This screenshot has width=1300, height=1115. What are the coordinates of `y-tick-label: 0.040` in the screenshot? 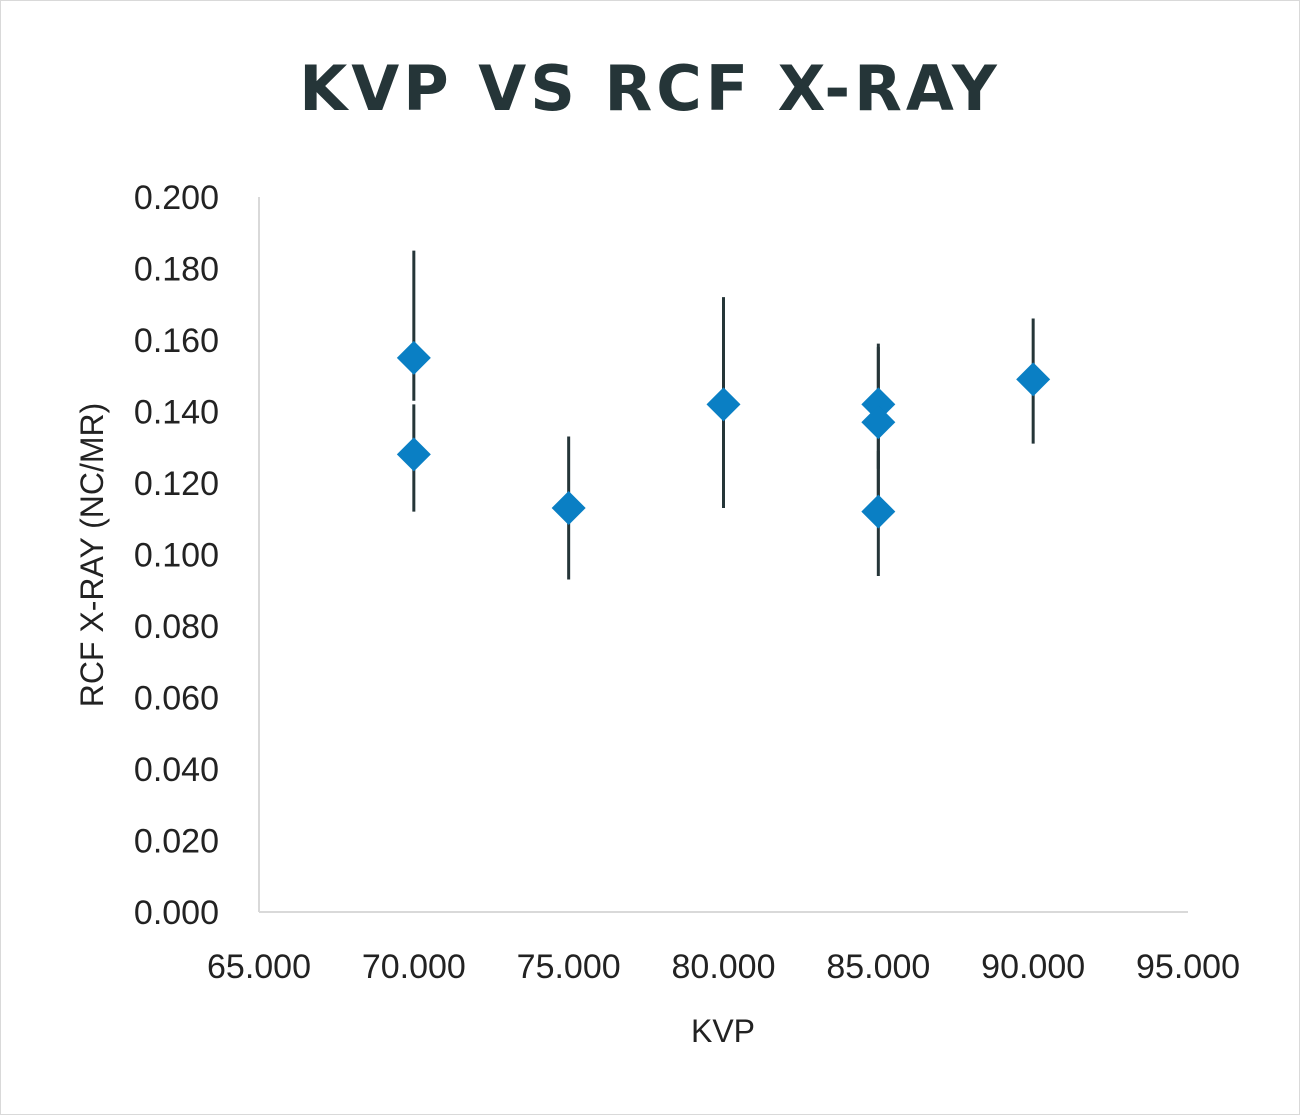 It's located at (176, 770).